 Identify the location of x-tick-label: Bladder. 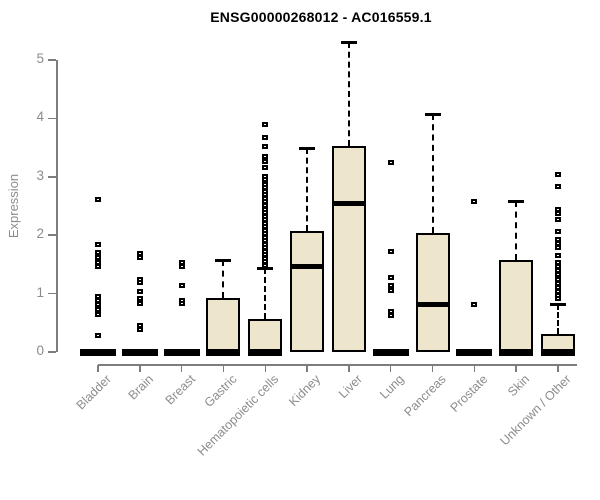
(93, 392).